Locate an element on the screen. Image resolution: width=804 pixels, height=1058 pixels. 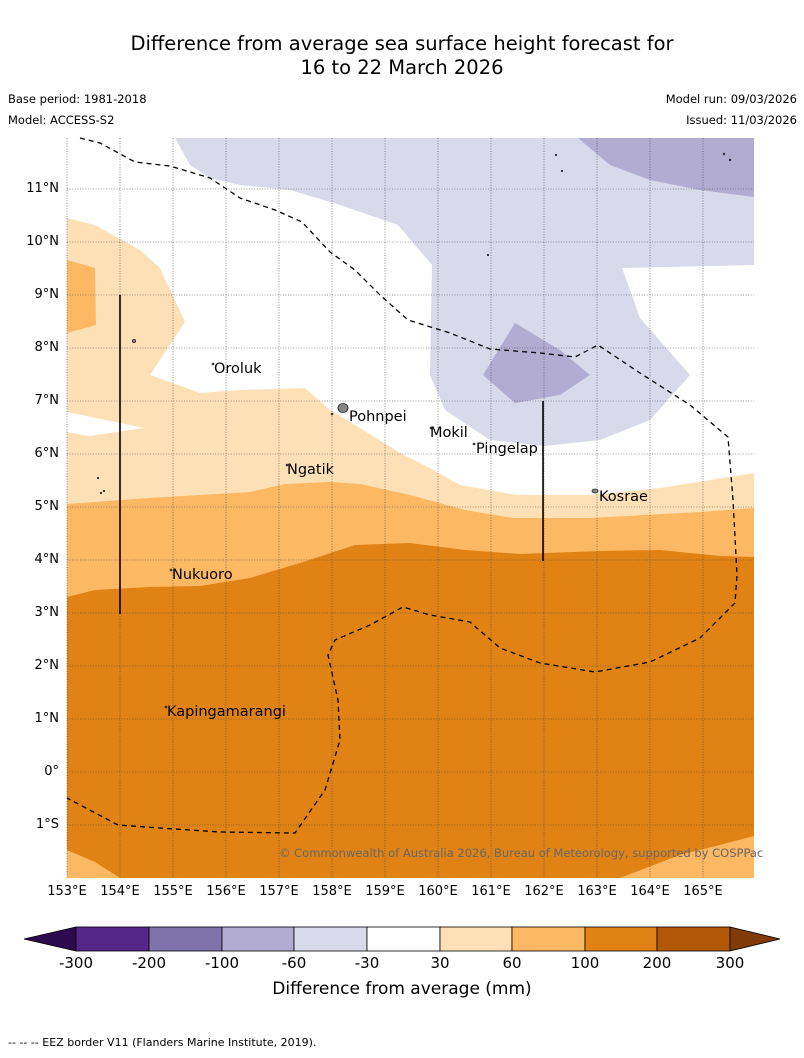
colorbar-under-triangle is located at coordinates (50, 939).